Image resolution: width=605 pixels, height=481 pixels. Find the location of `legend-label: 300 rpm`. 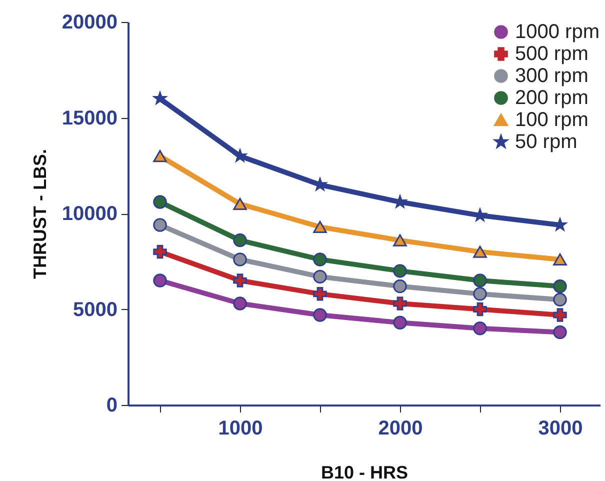

legend-label: 300 rpm is located at coordinates (551, 76).